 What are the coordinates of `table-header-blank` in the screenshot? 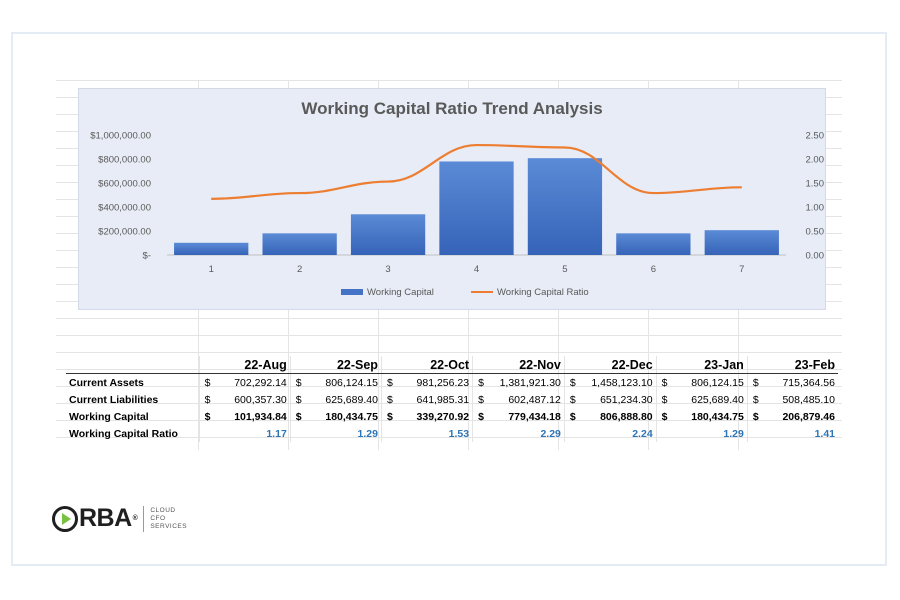 It's located at (133, 365).